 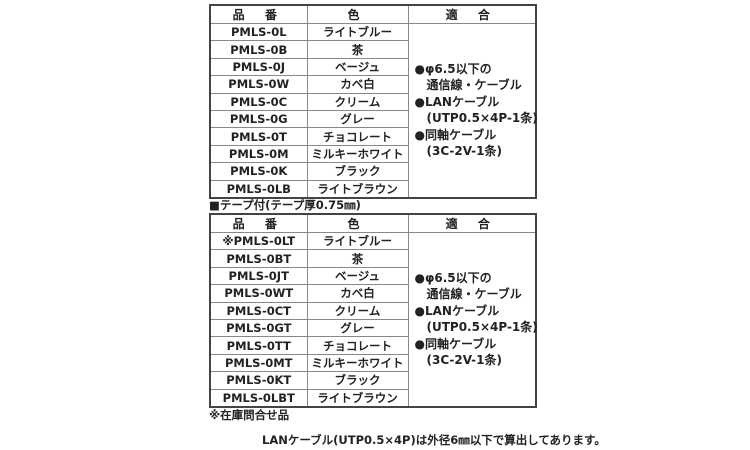 I want to click on product-code: PMLS-0LB, so click(x=258, y=189).